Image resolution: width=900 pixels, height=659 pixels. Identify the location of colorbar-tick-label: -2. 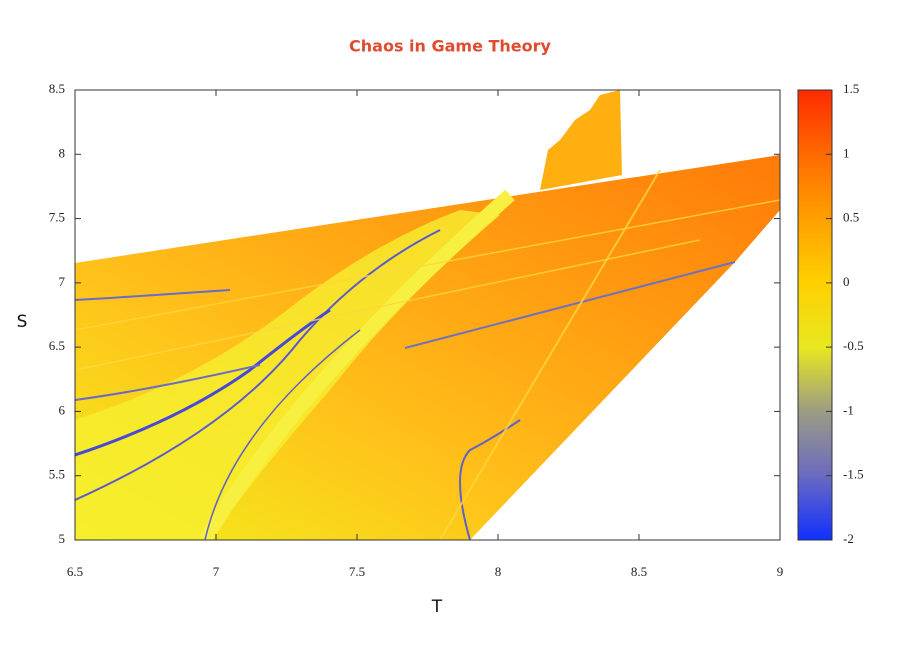
(848, 538).